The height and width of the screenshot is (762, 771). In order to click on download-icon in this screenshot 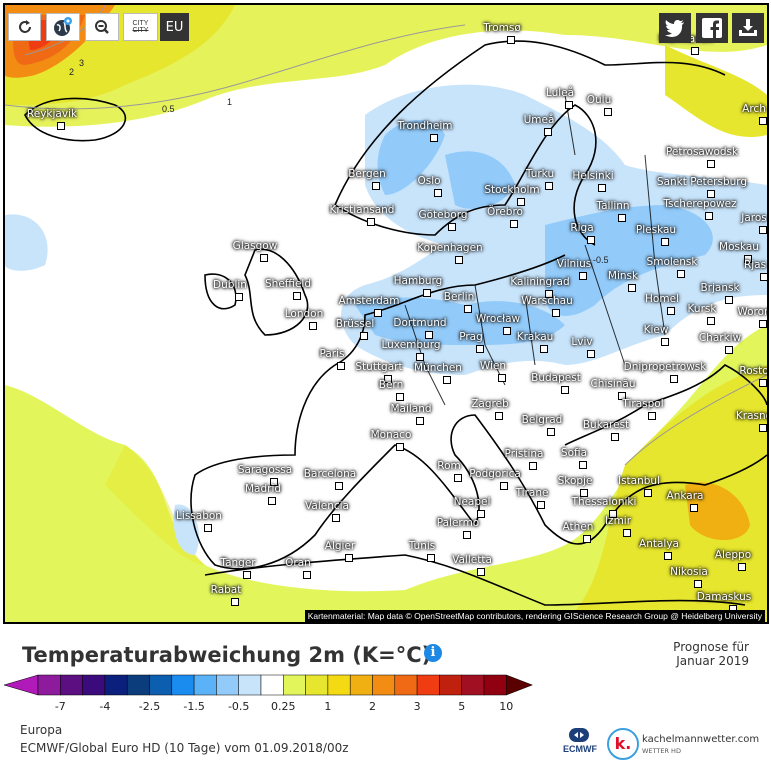, I will do `click(748, 27)`.